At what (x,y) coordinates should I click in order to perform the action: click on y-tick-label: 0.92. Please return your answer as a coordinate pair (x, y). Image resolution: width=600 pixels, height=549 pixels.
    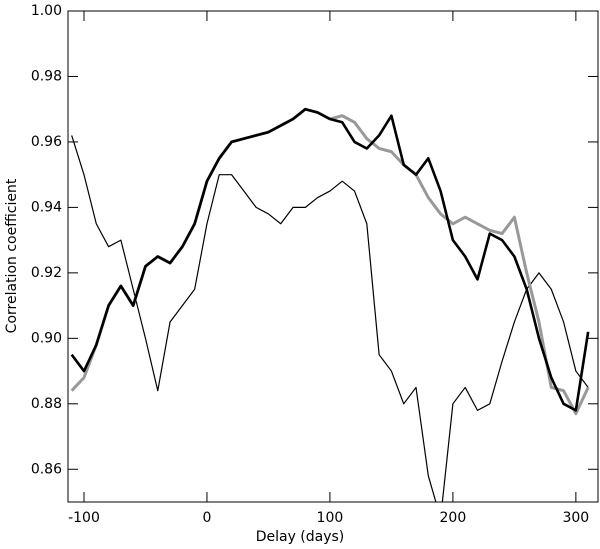
    Looking at the image, I should click on (46, 273).